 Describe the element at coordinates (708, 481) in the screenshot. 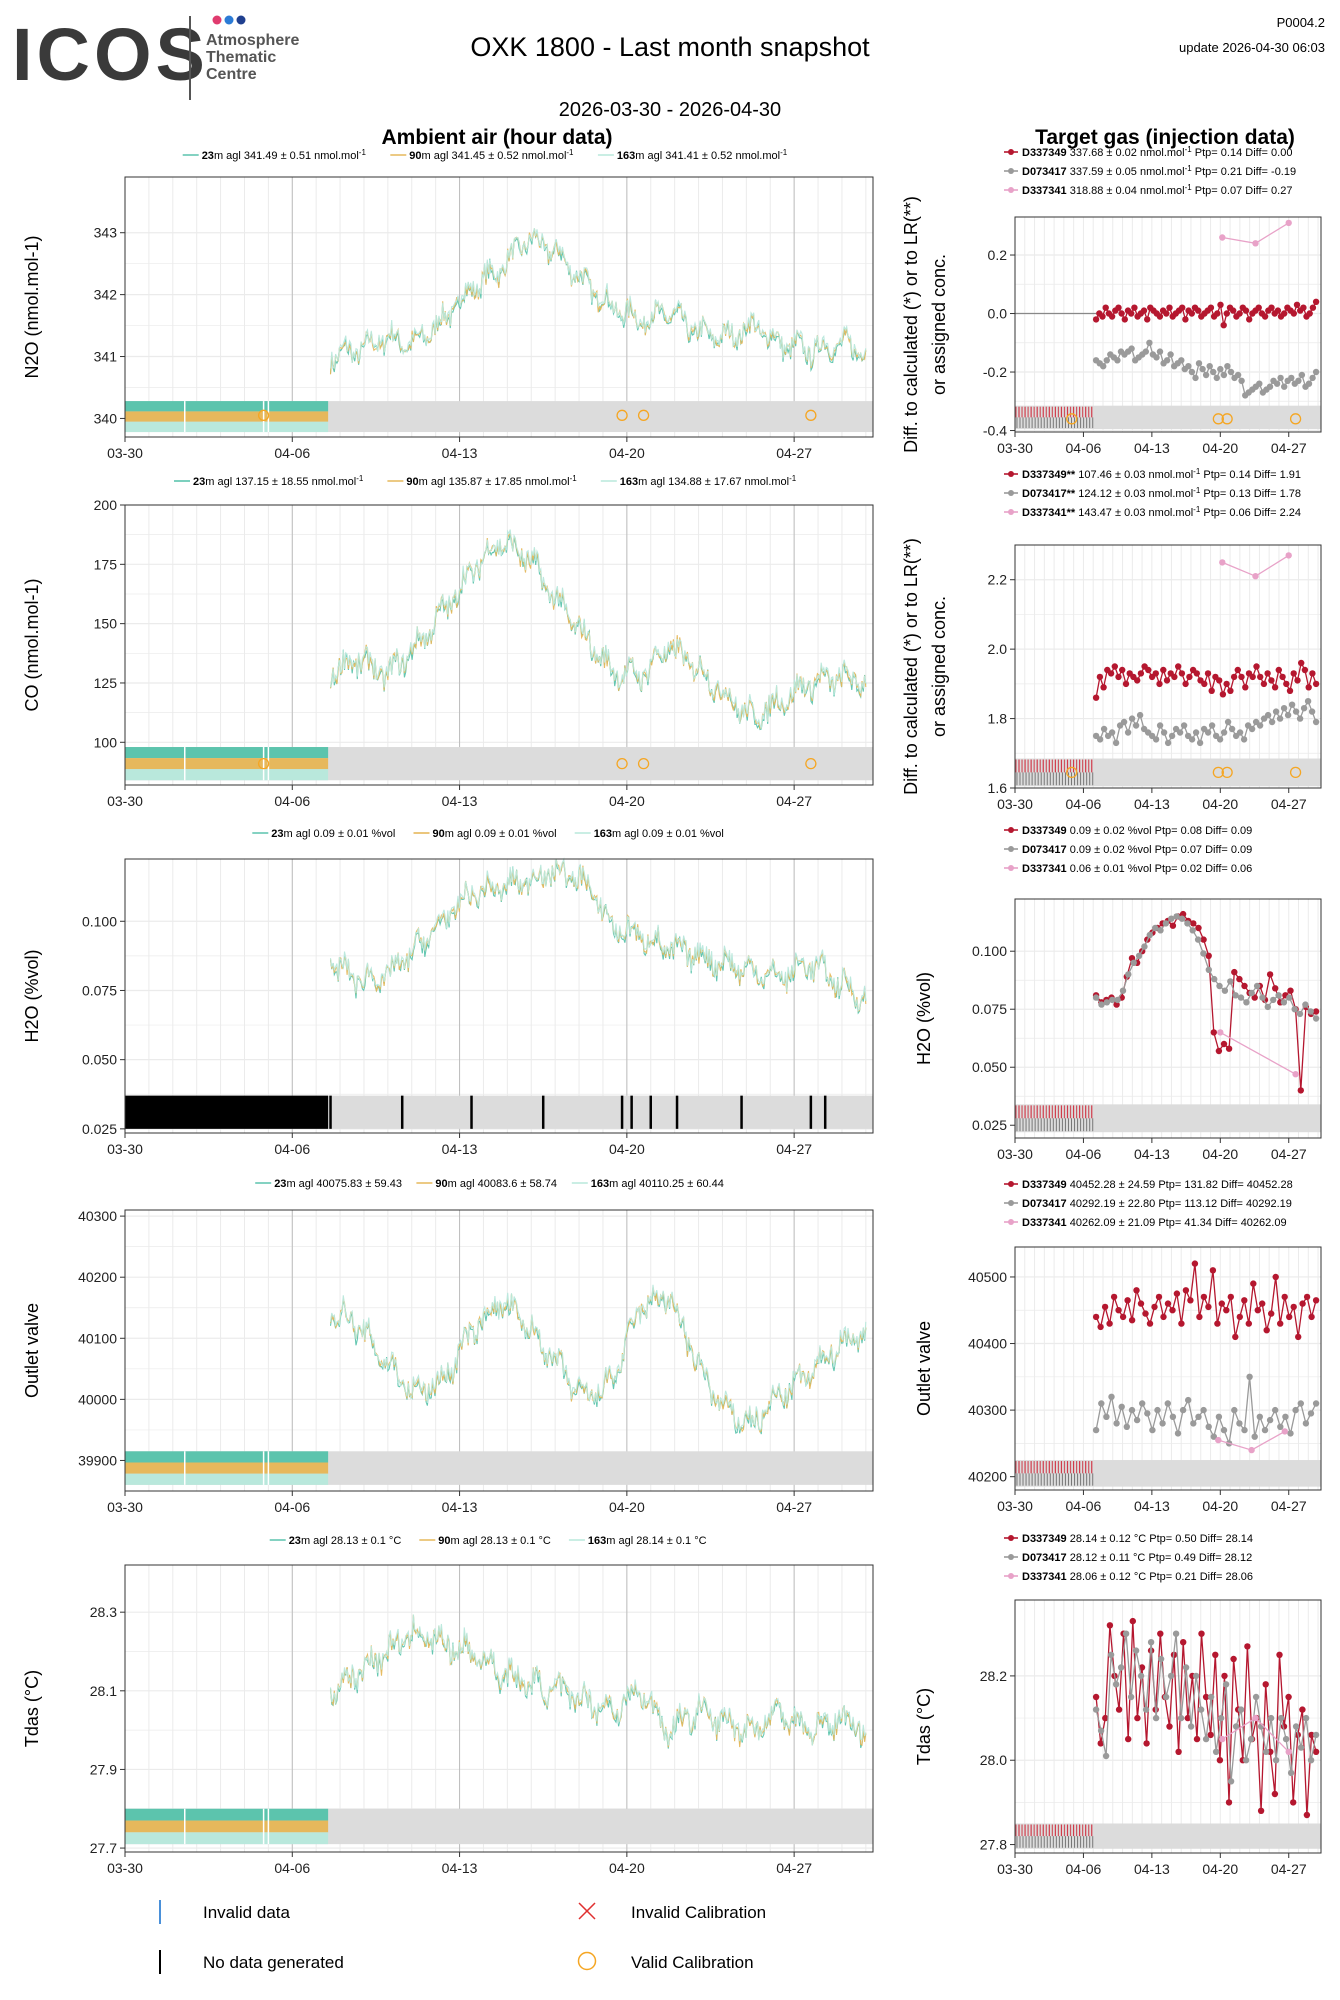

I see `legend-entry: 163m agl 134.88 ± 17.67 nmol.mol-1` at that location.